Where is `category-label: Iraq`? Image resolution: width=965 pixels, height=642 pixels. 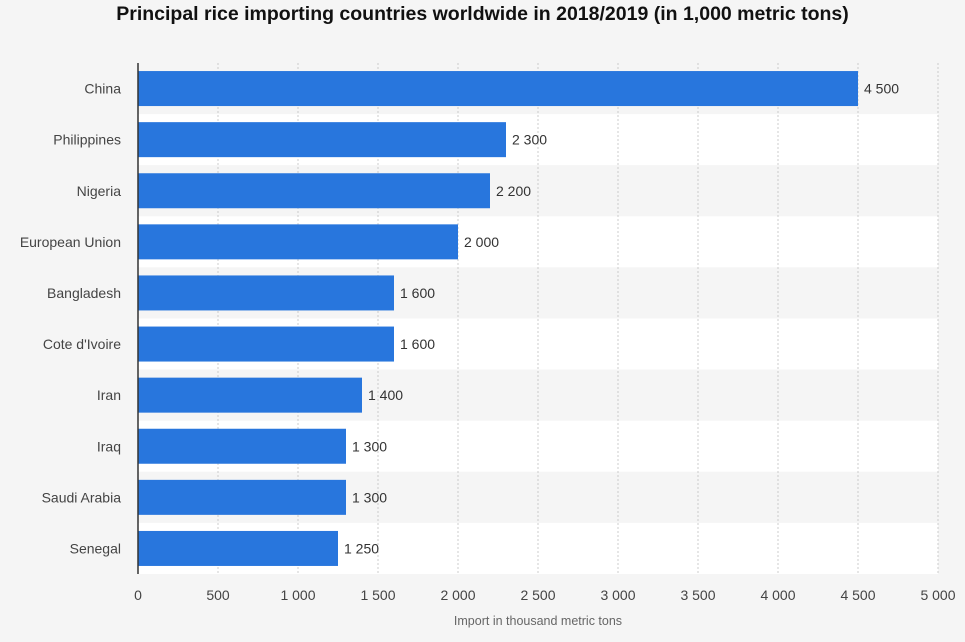
category-label: Iraq is located at coordinates (109, 446).